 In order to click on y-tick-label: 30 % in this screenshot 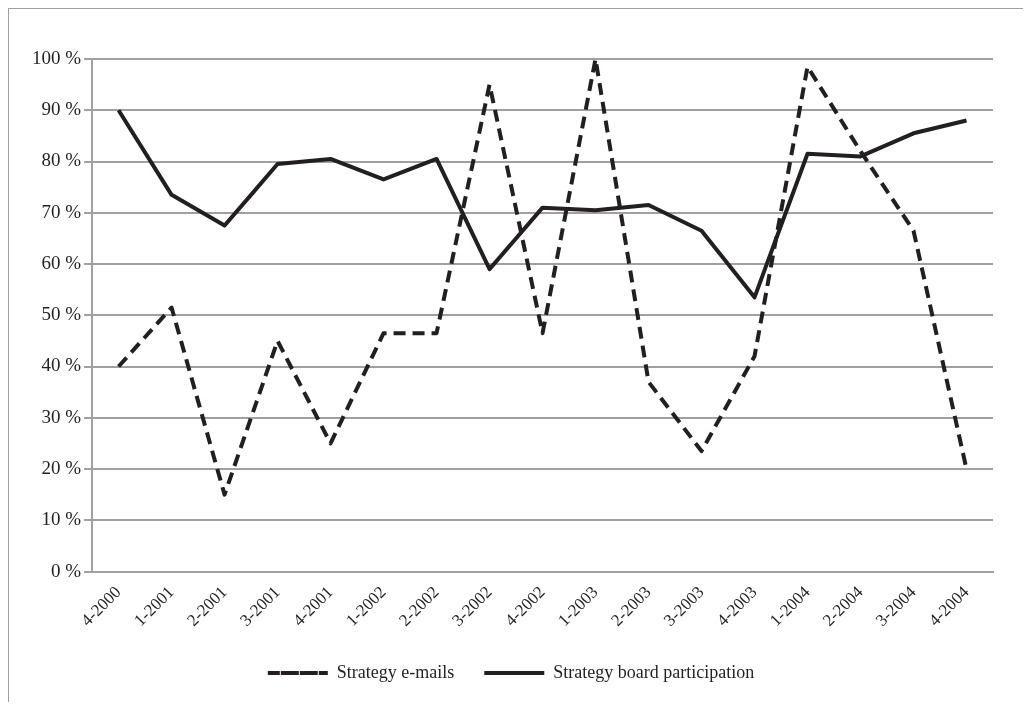, I will do `click(61, 416)`.